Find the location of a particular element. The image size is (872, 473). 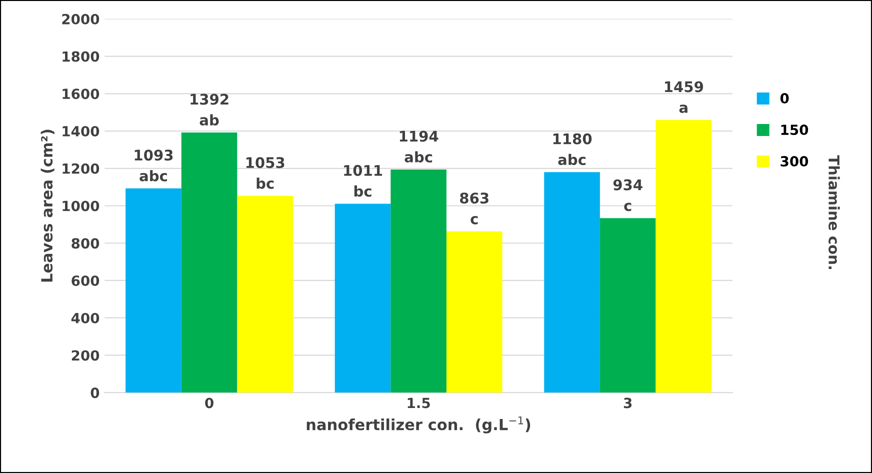

data-label: 1180 abc is located at coordinates (572, 149).